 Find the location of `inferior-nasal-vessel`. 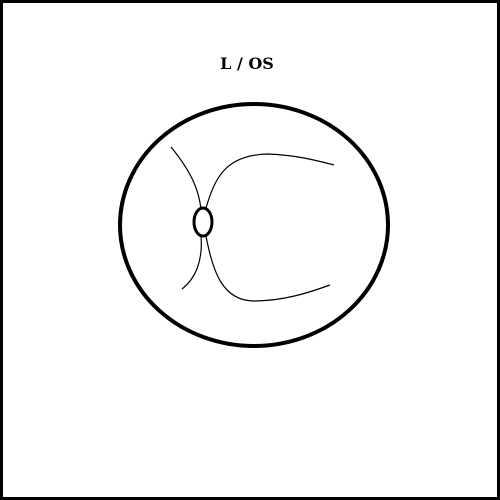

inferior-nasal-vessel is located at coordinates (191, 262).